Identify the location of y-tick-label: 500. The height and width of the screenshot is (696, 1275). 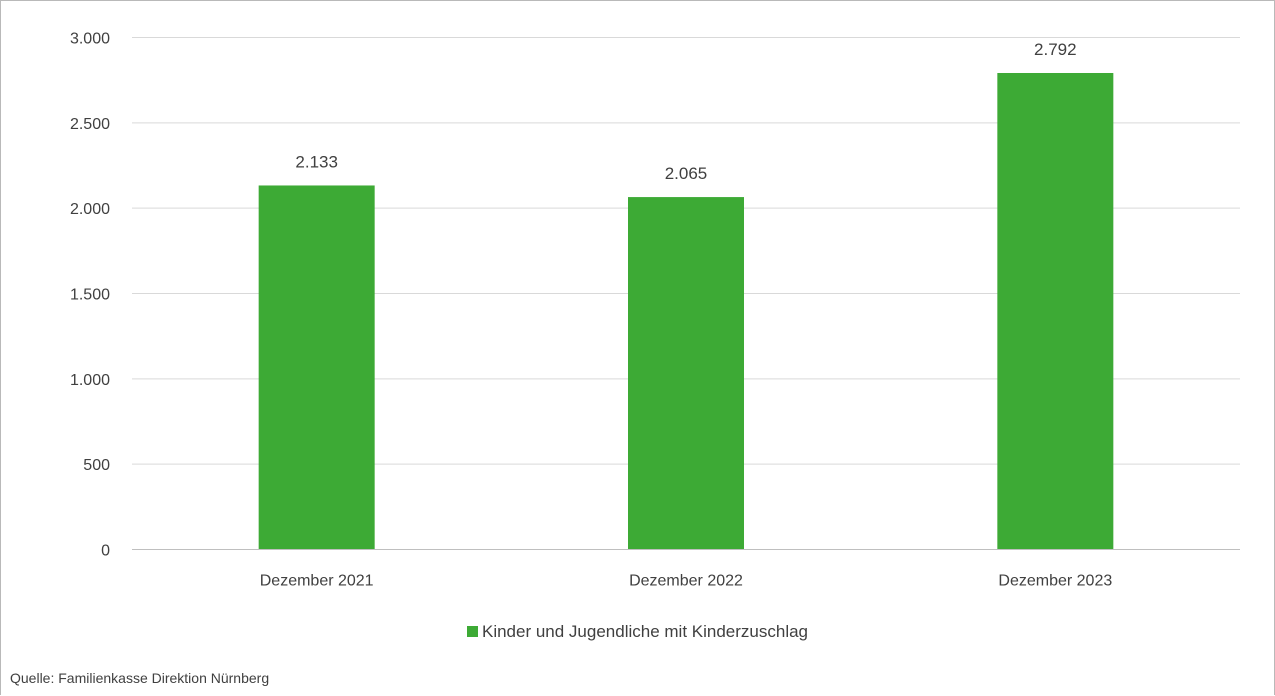
(96, 465).